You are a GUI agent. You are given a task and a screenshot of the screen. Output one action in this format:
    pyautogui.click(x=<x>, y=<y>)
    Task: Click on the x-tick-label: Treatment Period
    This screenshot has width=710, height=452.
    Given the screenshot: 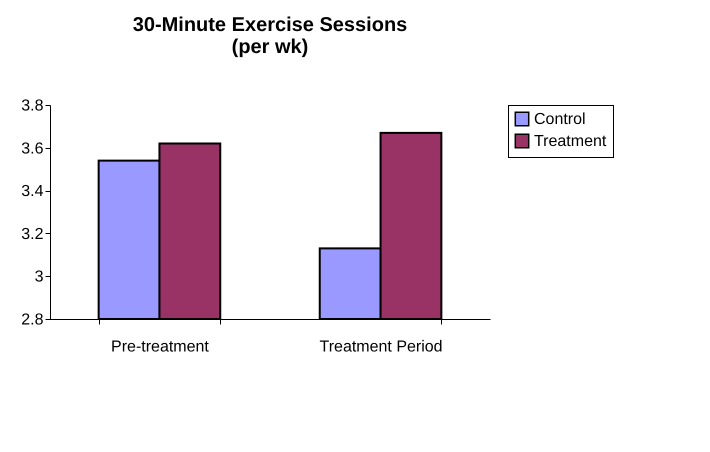 What is the action you would take?
    pyautogui.click(x=381, y=347)
    